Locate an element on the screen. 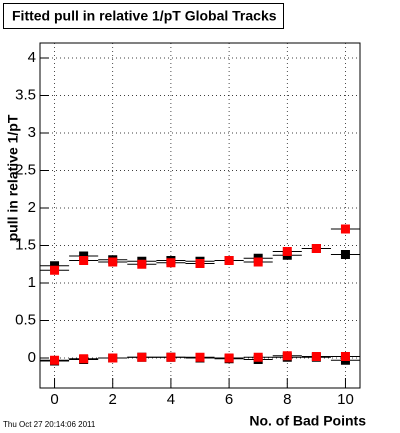 This screenshot has height=433, width=400. title-box is located at coordinates (143, 16).